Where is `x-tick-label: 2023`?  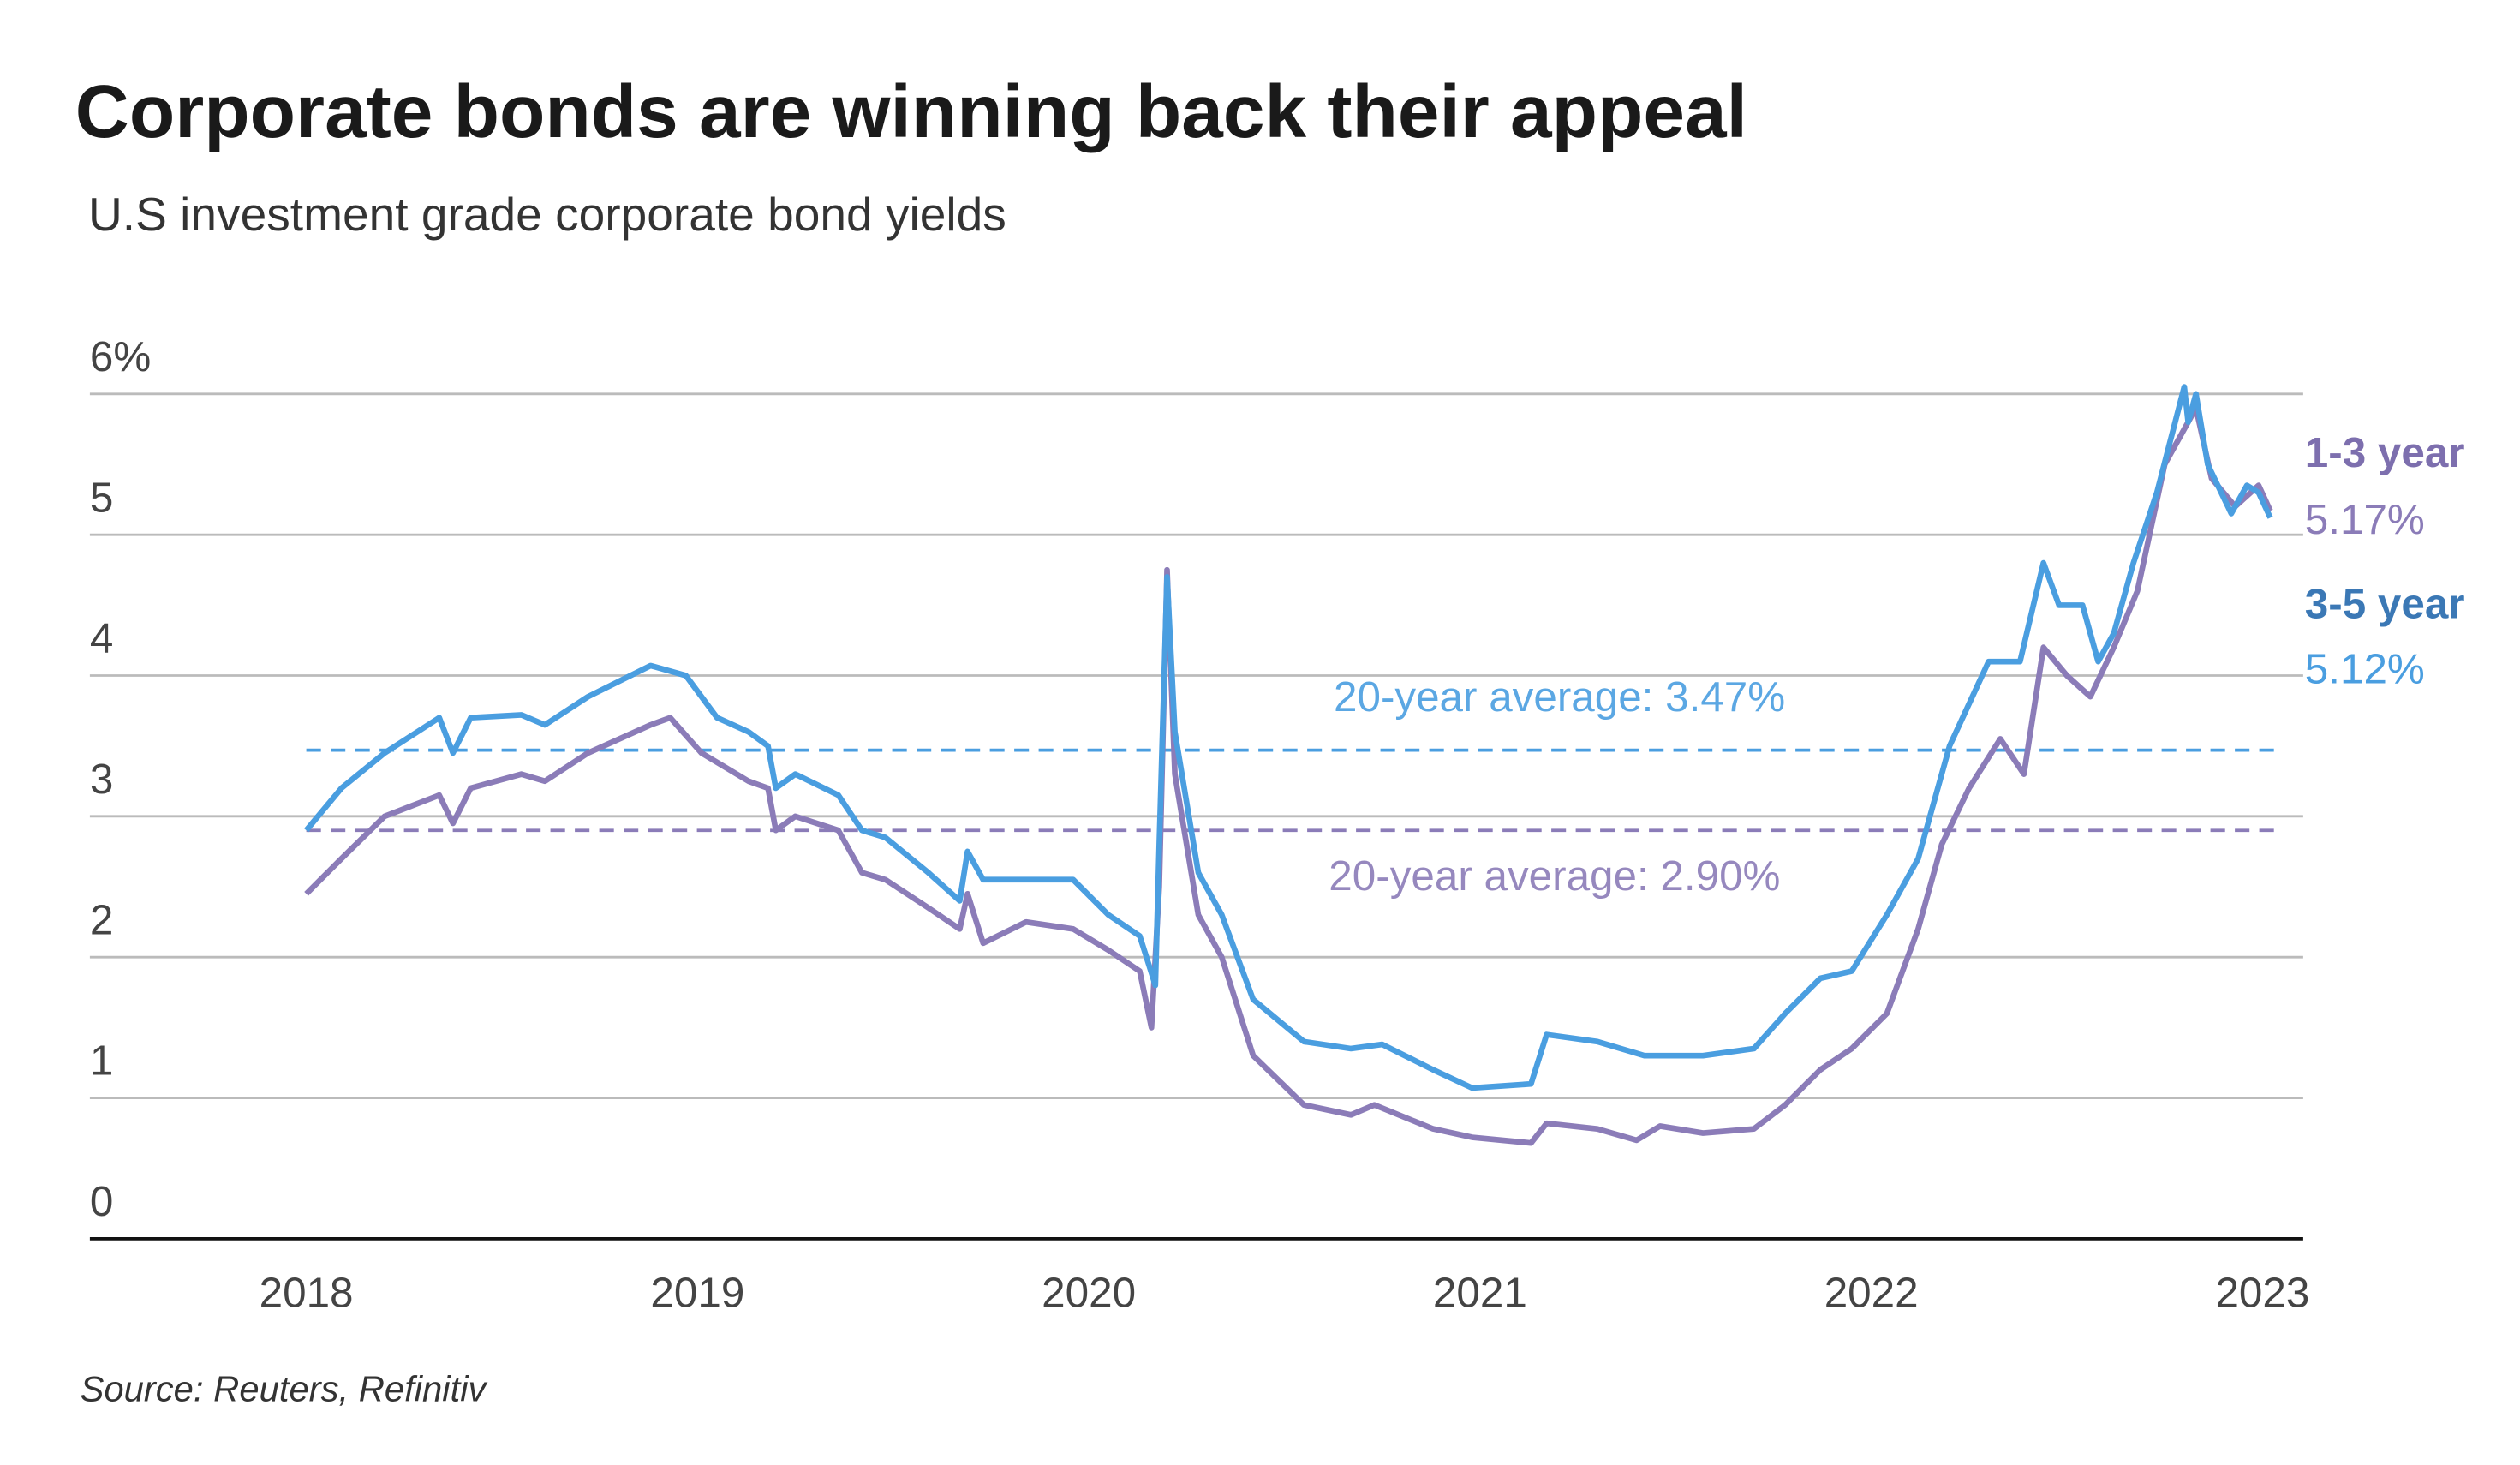
x-tick-label: 2023 is located at coordinates (2262, 1293).